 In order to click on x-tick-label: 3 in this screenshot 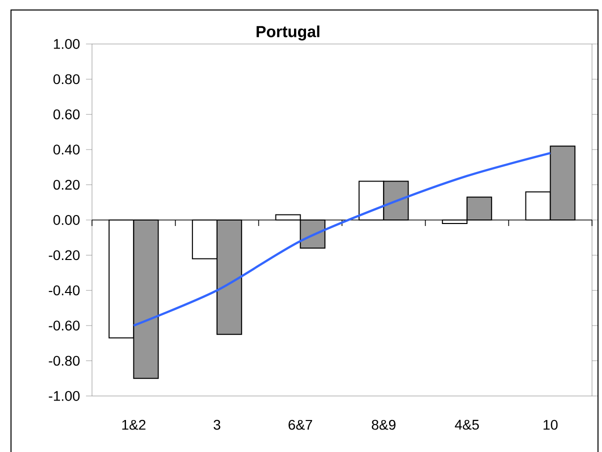, I will do `click(217, 425)`.